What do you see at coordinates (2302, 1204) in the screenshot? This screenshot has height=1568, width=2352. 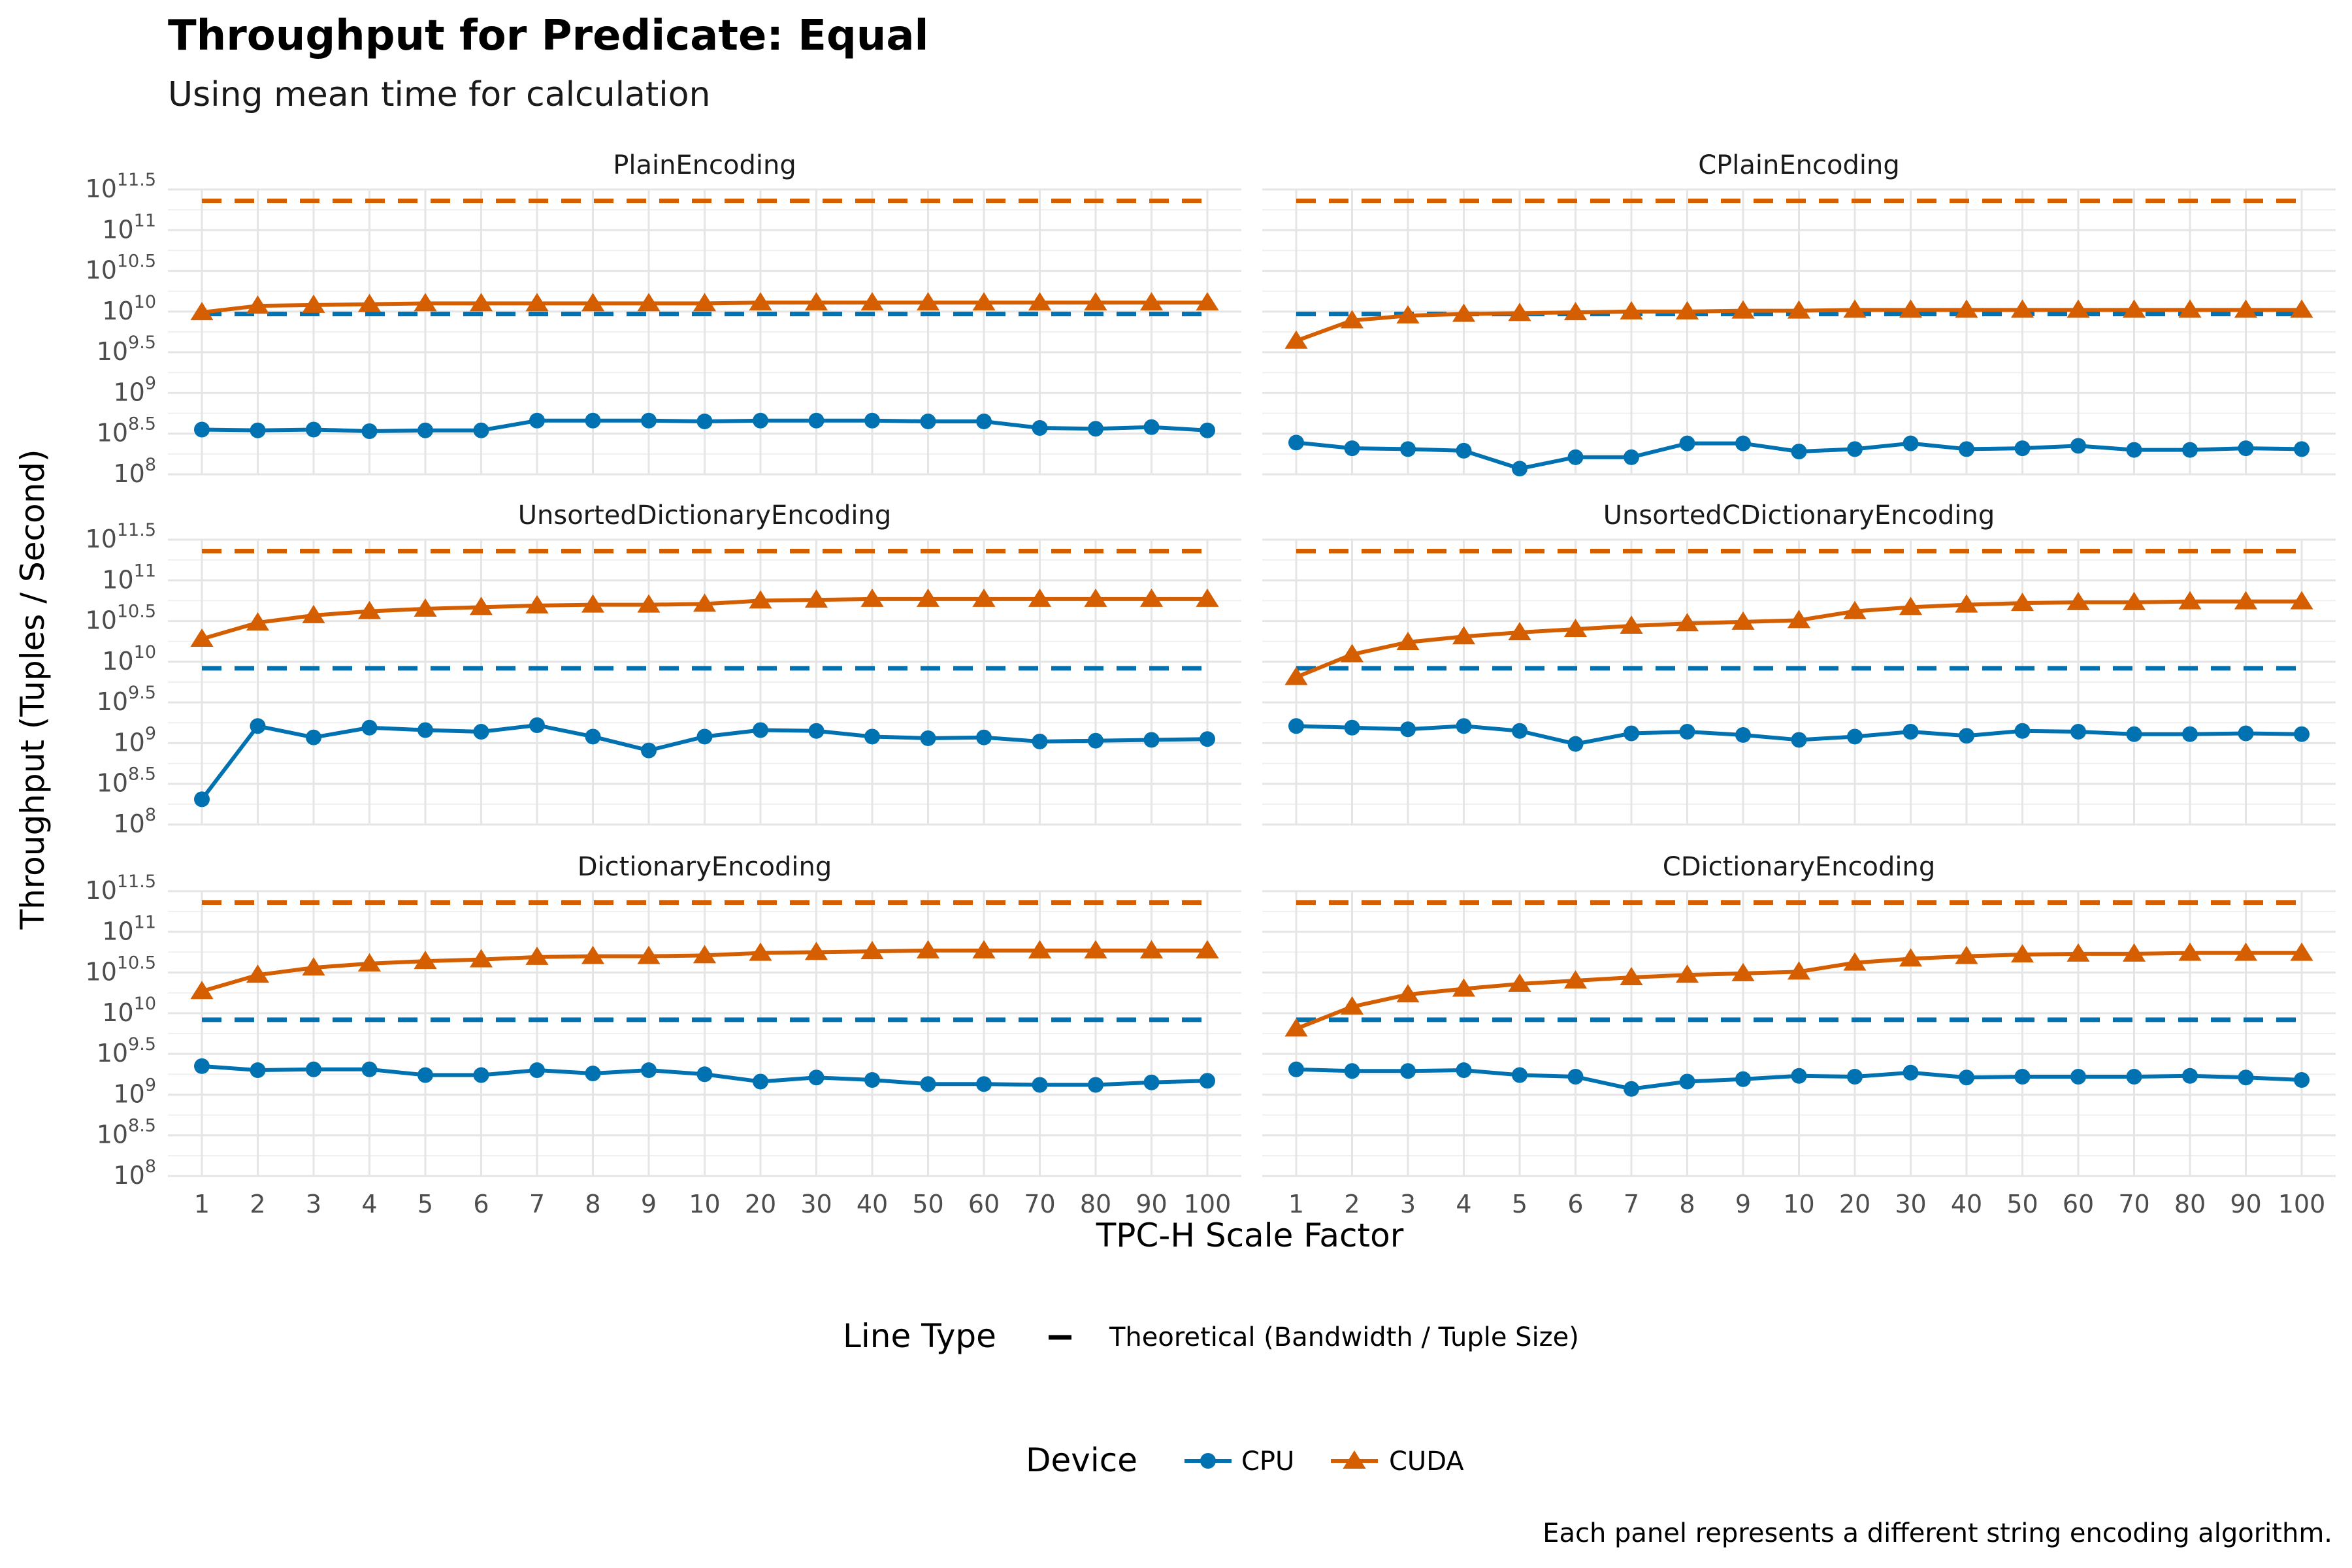 I see `x-tick-label: 100` at bounding box center [2302, 1204].